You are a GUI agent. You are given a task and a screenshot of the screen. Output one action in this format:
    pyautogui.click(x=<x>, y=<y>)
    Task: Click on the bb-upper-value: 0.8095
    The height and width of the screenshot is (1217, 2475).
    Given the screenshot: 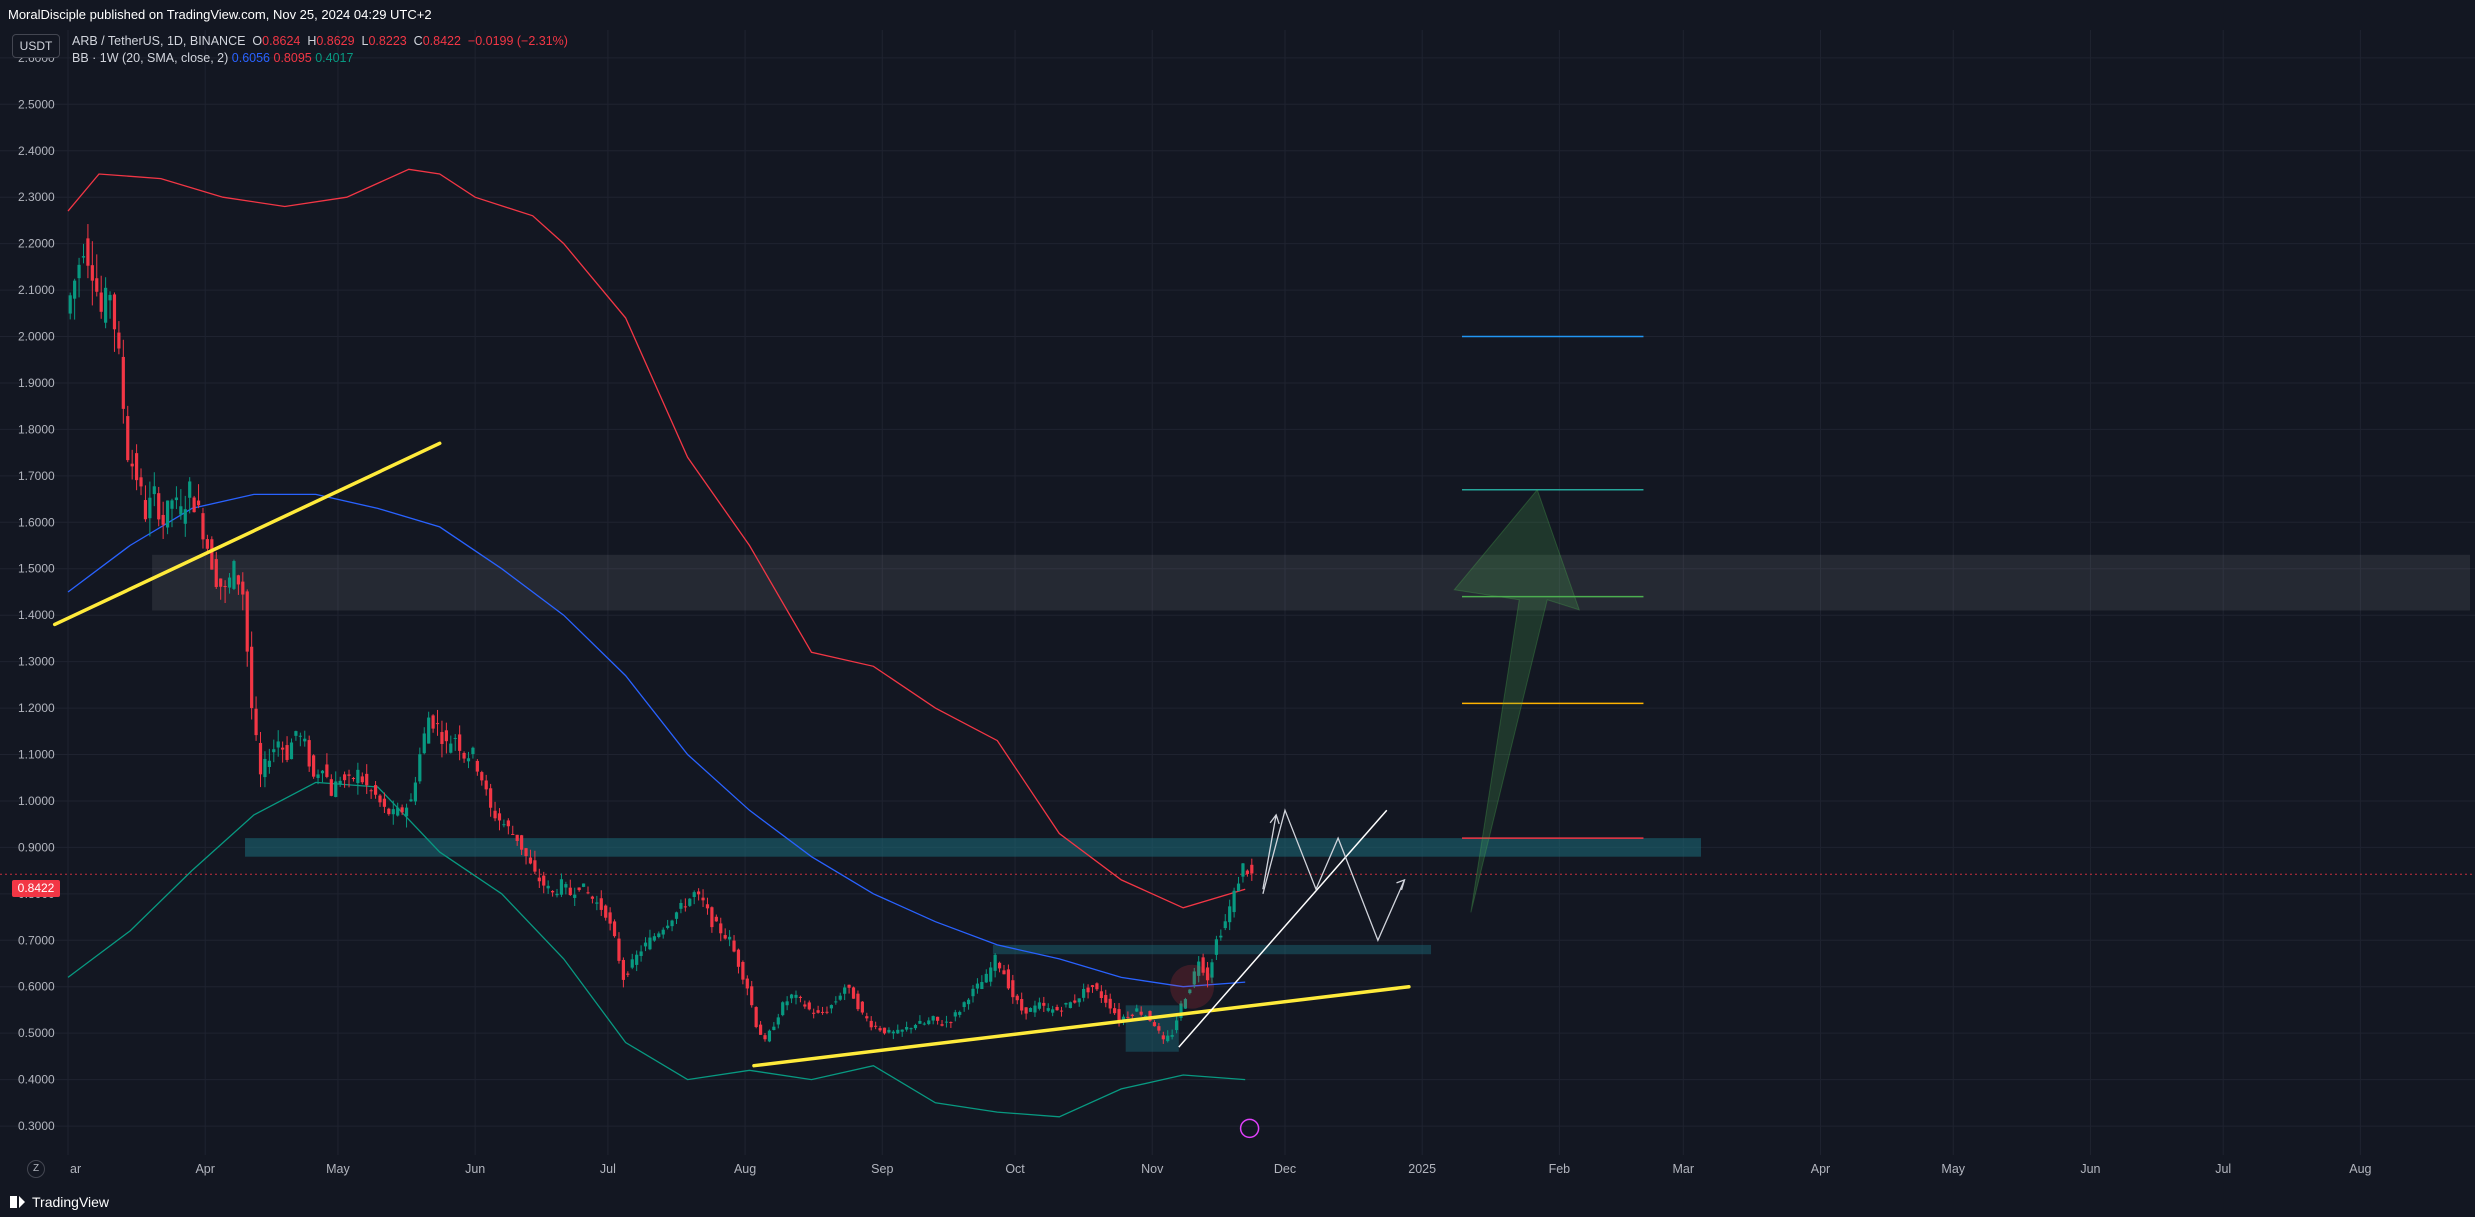 What is the action you would take?
    pyautogui.click(x=292, y=58)
    